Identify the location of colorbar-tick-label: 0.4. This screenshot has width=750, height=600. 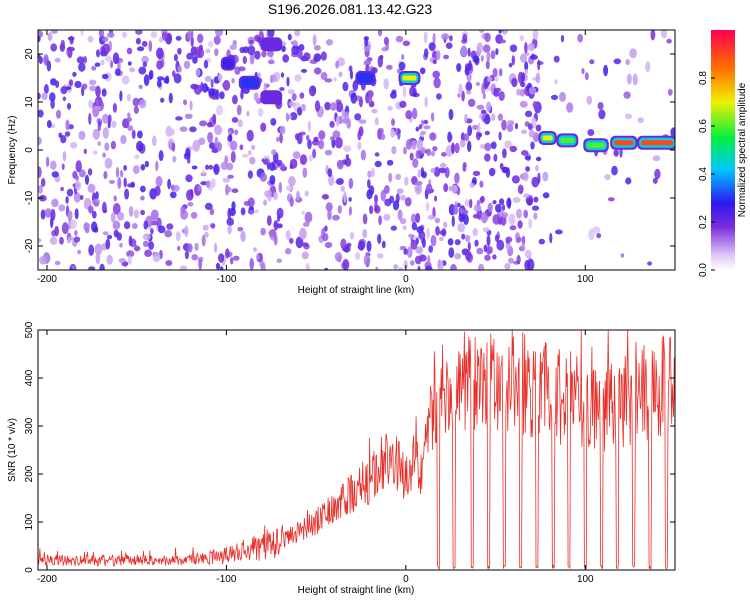
(703, 174).